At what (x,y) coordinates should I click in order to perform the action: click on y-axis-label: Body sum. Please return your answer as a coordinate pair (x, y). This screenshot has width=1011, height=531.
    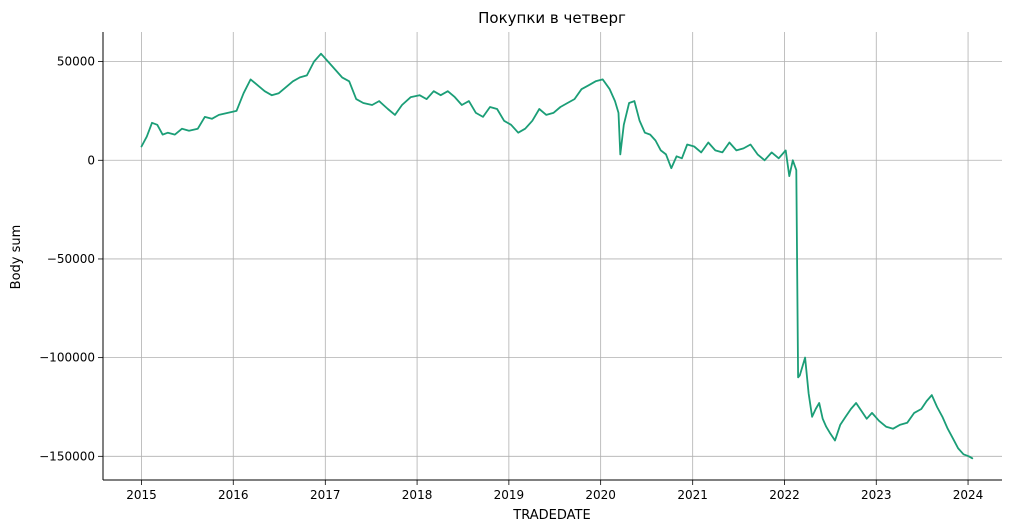
    Looking at the image, I should click on (16, 257).